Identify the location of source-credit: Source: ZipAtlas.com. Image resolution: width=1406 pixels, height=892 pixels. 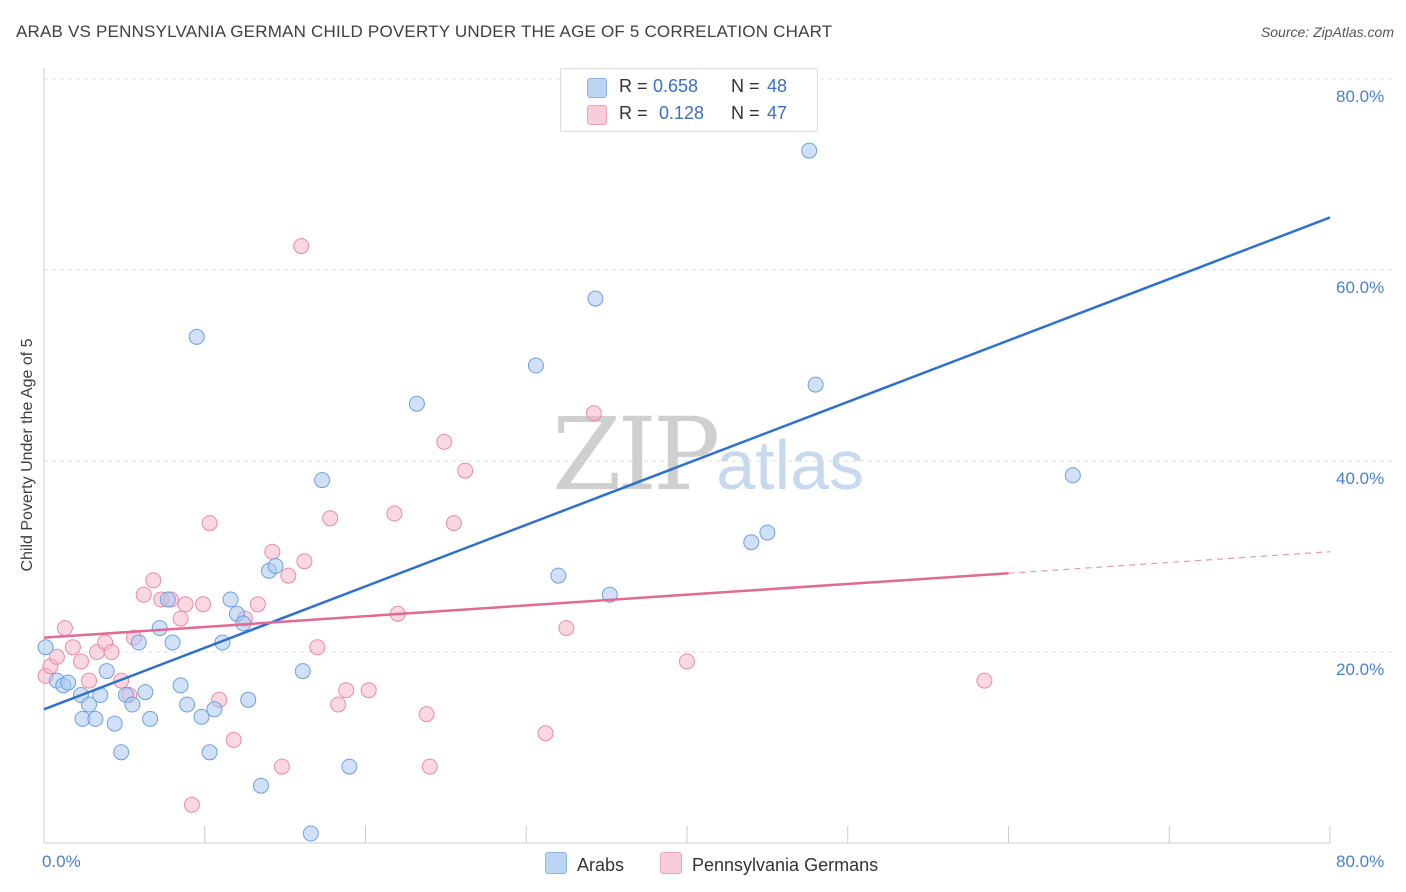
(1327, 32).